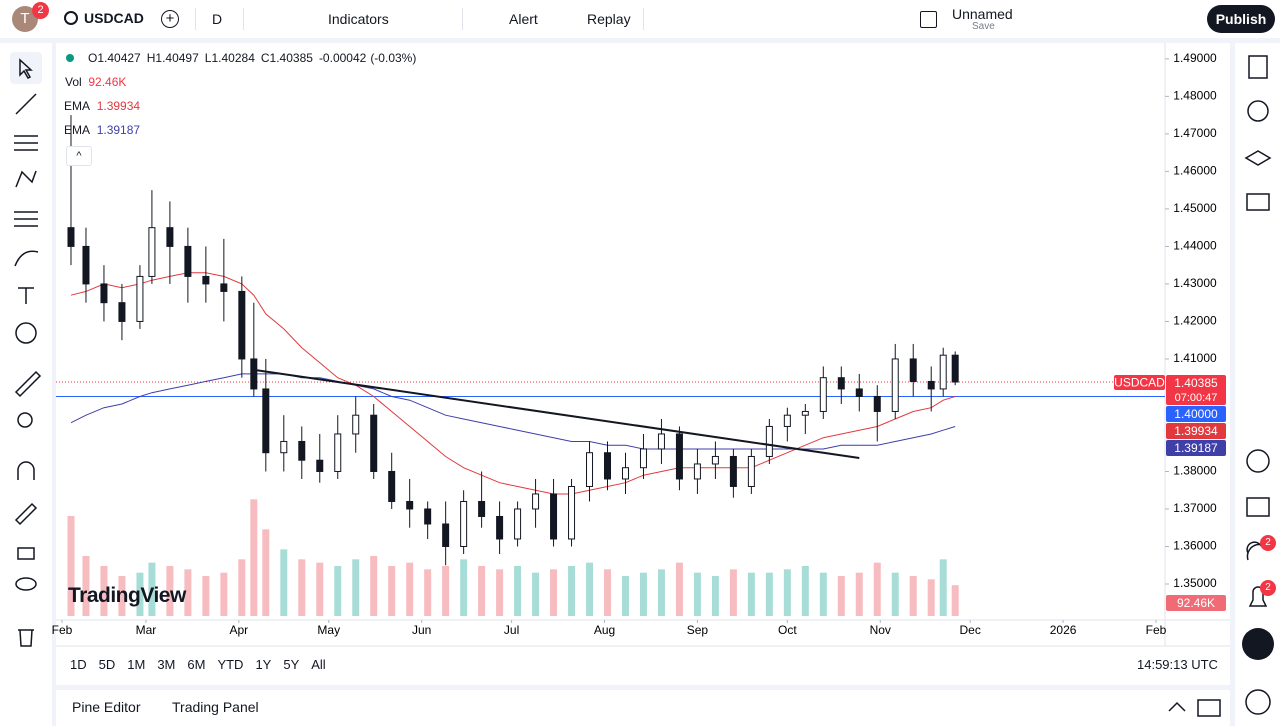  I want to click on chat-icon, so click(1258, 202).